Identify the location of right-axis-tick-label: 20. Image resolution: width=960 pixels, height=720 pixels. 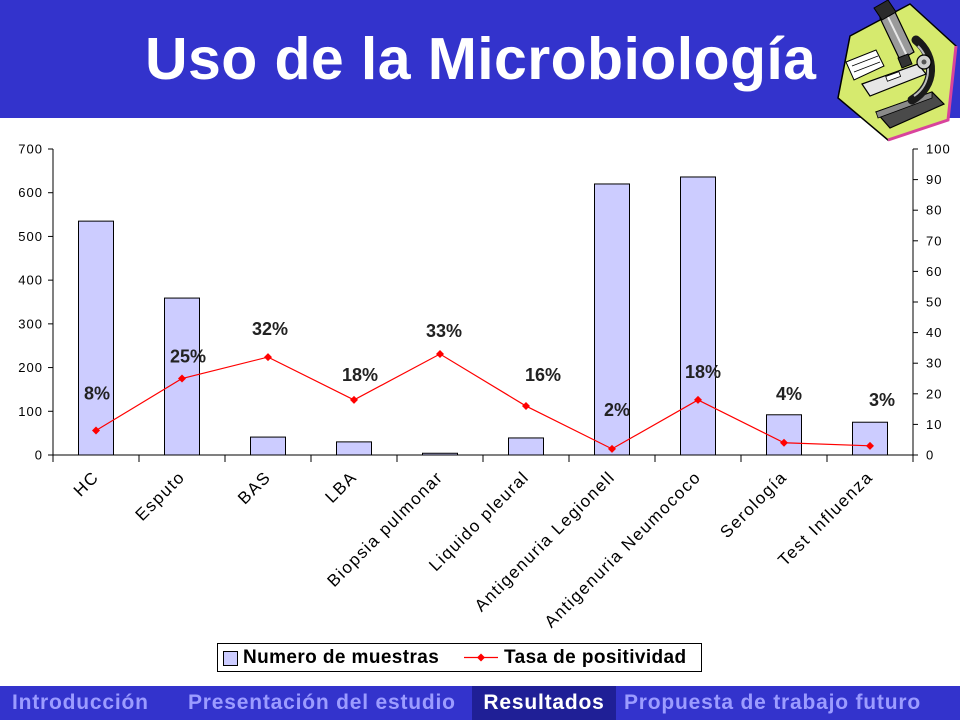
(934, 393).